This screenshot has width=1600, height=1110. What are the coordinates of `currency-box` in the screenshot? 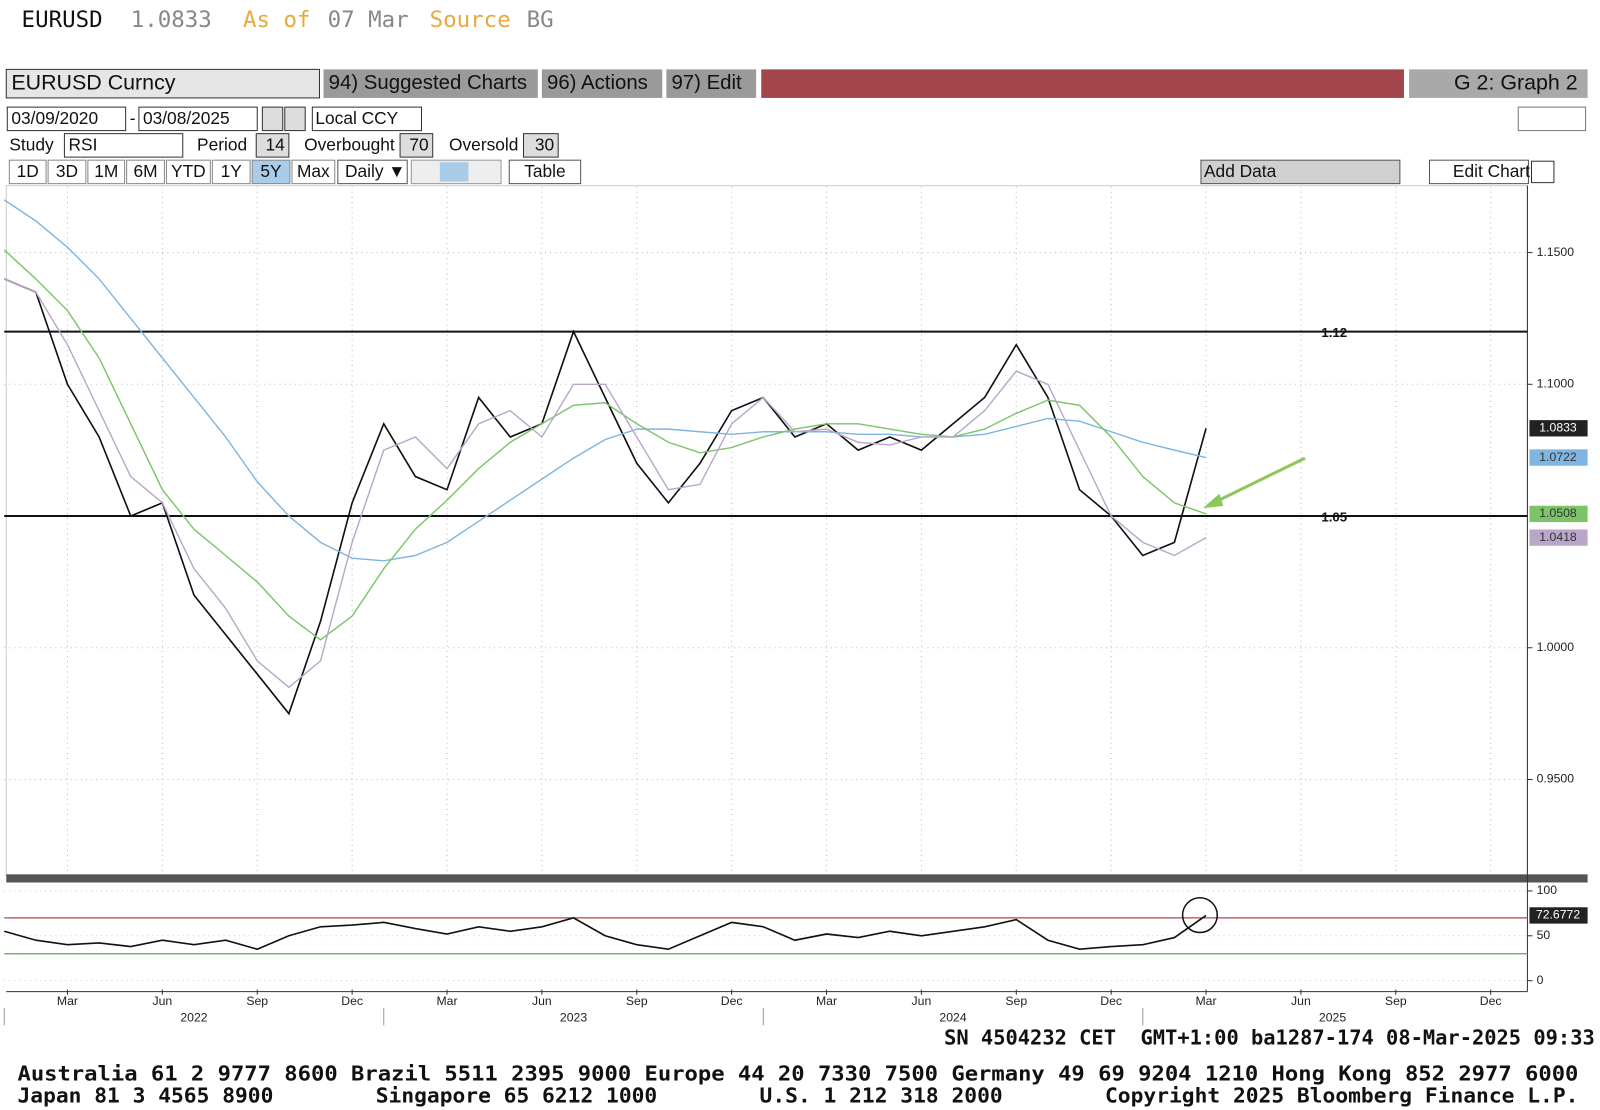 It's located at (367, 119).